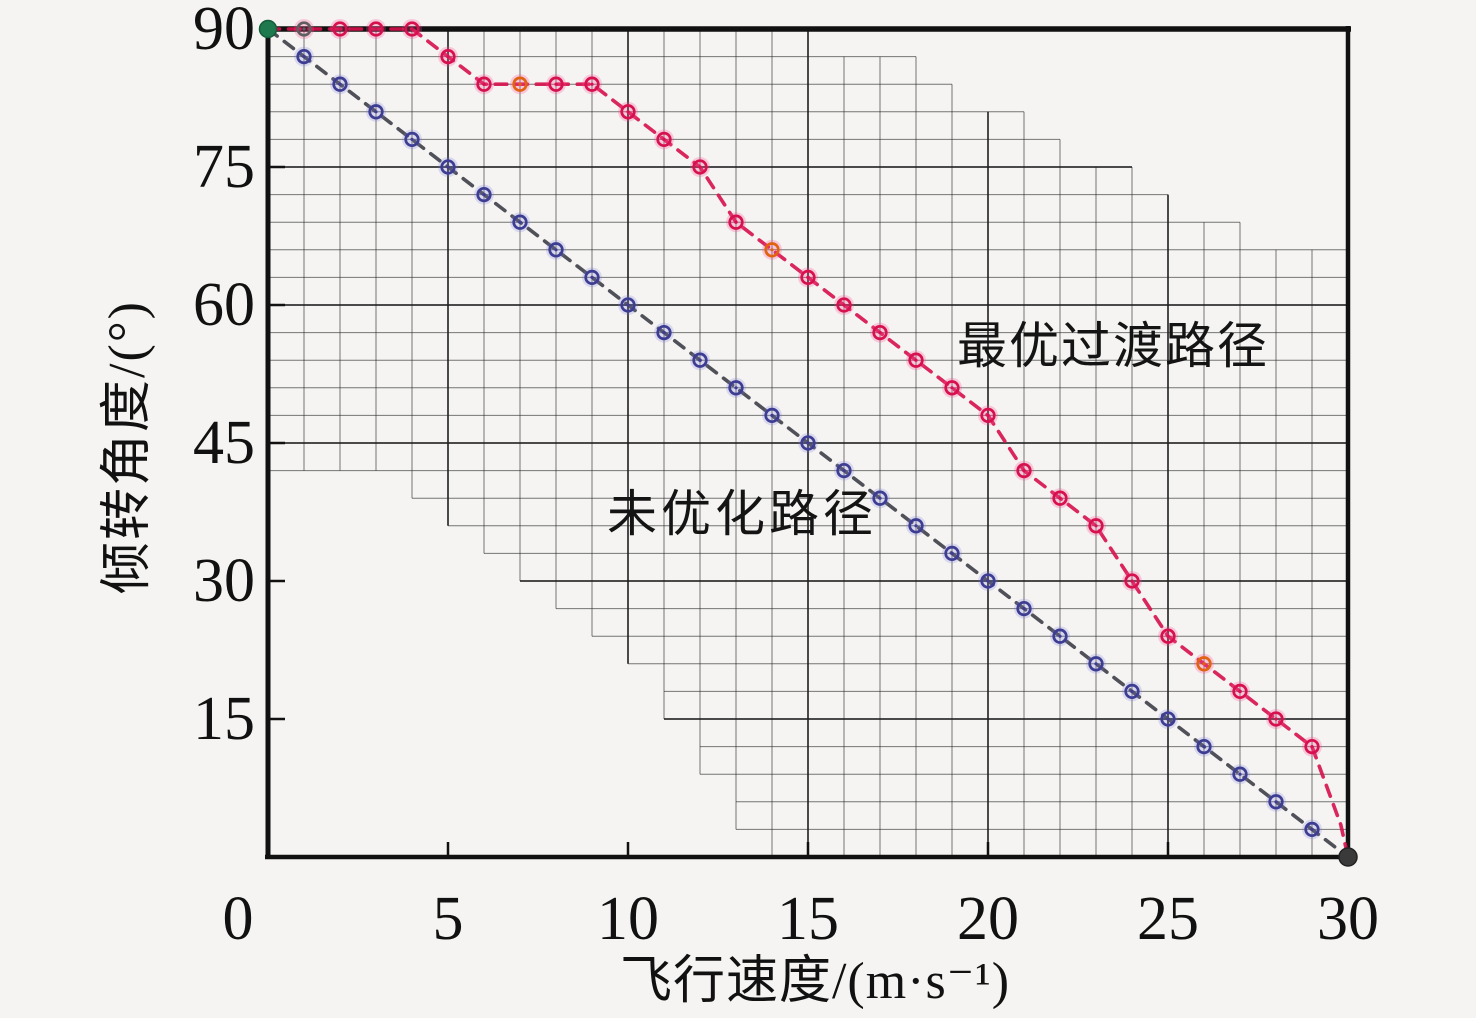 This screenshot has height=1018, width=1476. I want to click on optimal-marker-19-dot, so click(952, 388).